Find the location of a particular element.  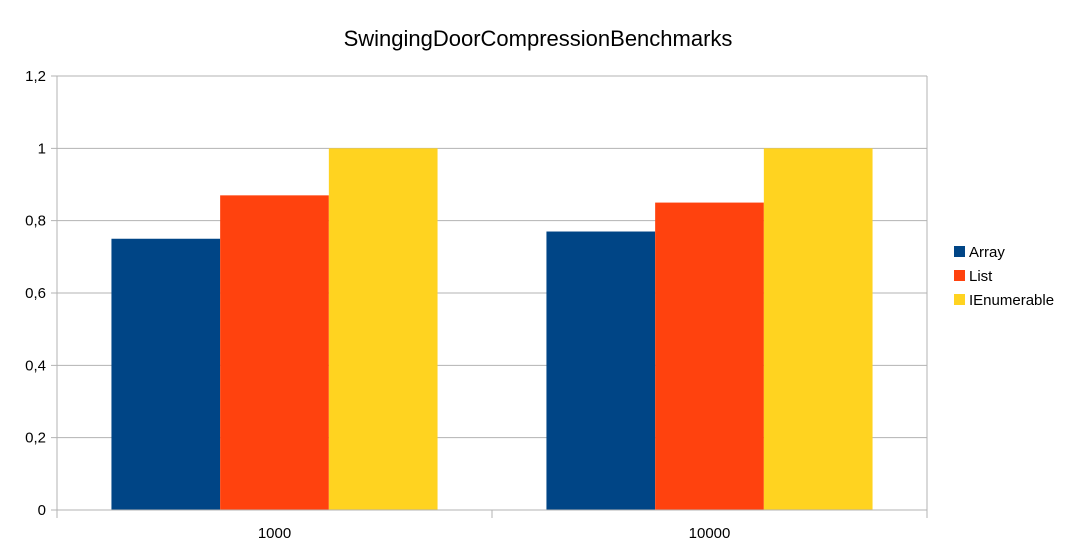

y-tick-label: 0,4 is located at coordinates (35, 365).